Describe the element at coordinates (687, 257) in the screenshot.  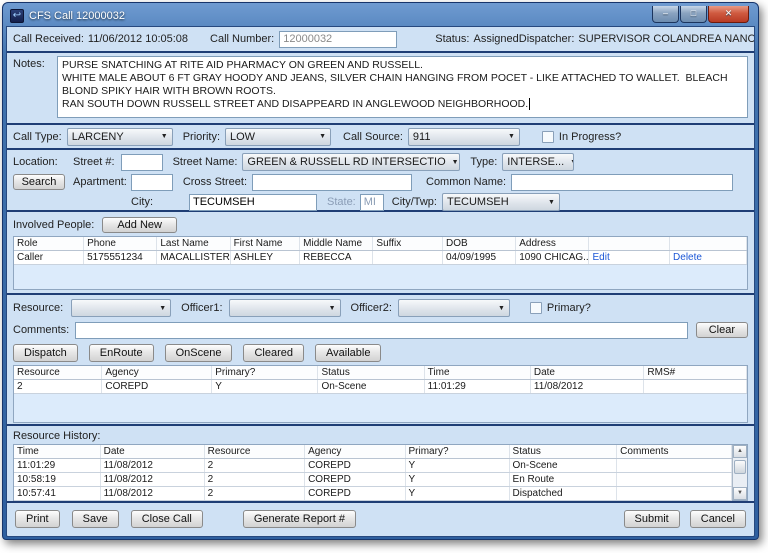
I see `delete-link: Delete` at that location.